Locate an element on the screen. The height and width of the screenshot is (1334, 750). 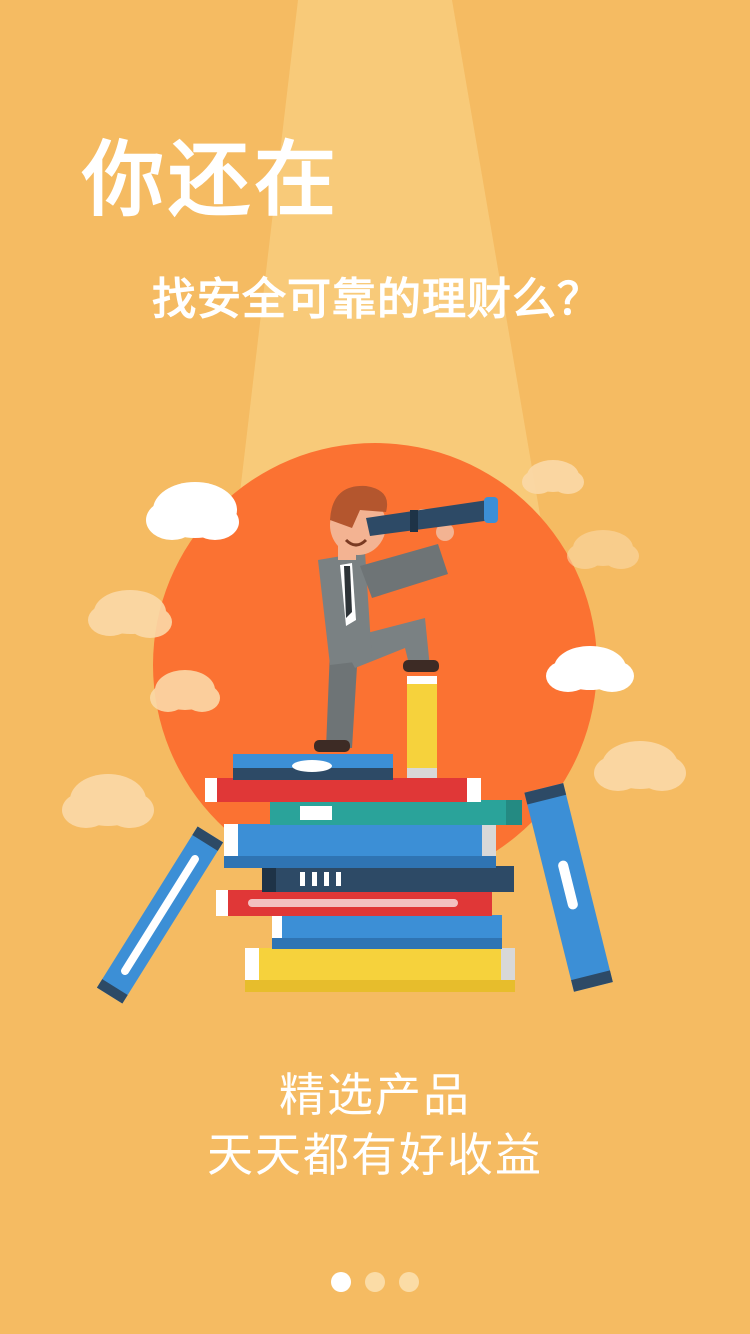
page-indicator is located at coordinates (375, 1282).